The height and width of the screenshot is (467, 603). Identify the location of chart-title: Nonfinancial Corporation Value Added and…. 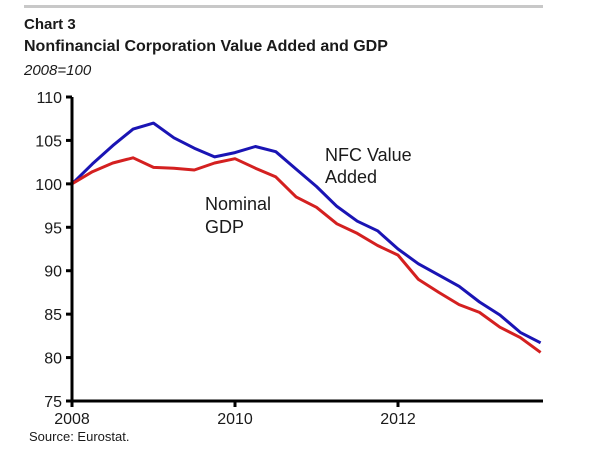
(206, 46).